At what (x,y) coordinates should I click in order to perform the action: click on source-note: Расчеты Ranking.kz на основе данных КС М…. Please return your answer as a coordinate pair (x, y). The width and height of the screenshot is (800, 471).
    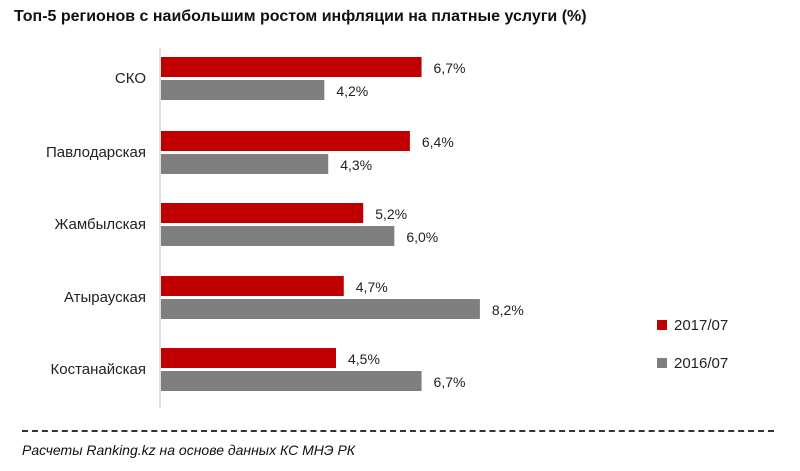
    Looking at the image, I should click on (189, 450).